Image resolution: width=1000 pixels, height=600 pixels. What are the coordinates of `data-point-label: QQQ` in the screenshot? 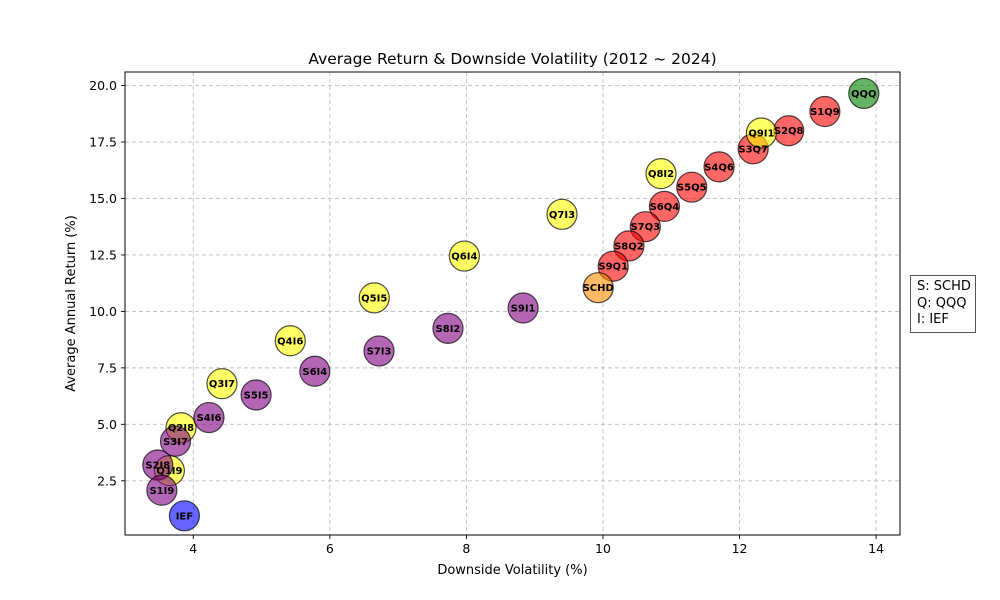 It's located at (864, 94).